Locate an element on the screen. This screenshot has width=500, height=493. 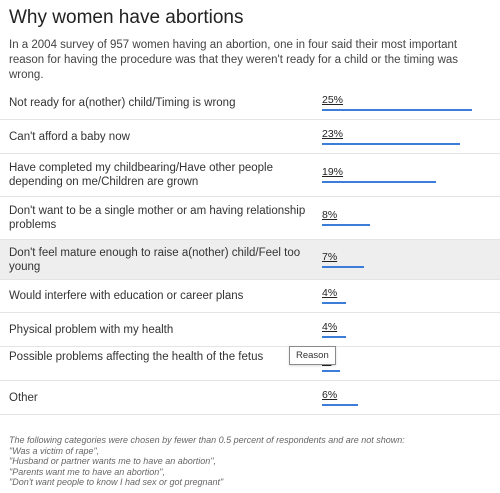
bar-row: Other 6% is located at coordinates (250, 398).